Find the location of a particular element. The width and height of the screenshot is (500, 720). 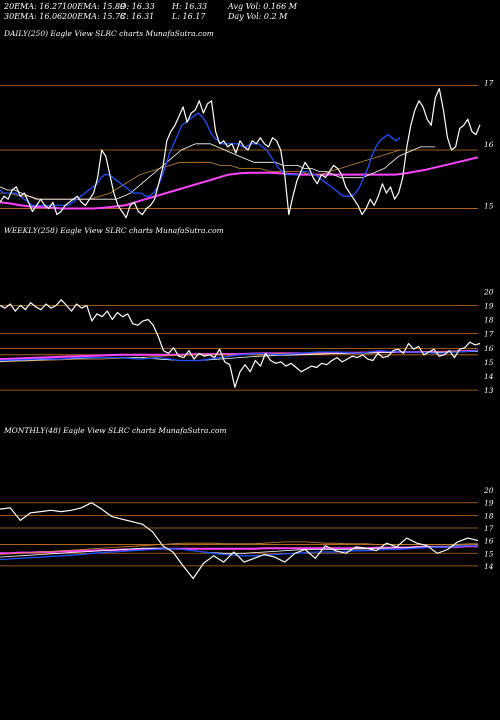

ema100-readout: 100EMA: 15.89 is located at coordinates (94, 6).